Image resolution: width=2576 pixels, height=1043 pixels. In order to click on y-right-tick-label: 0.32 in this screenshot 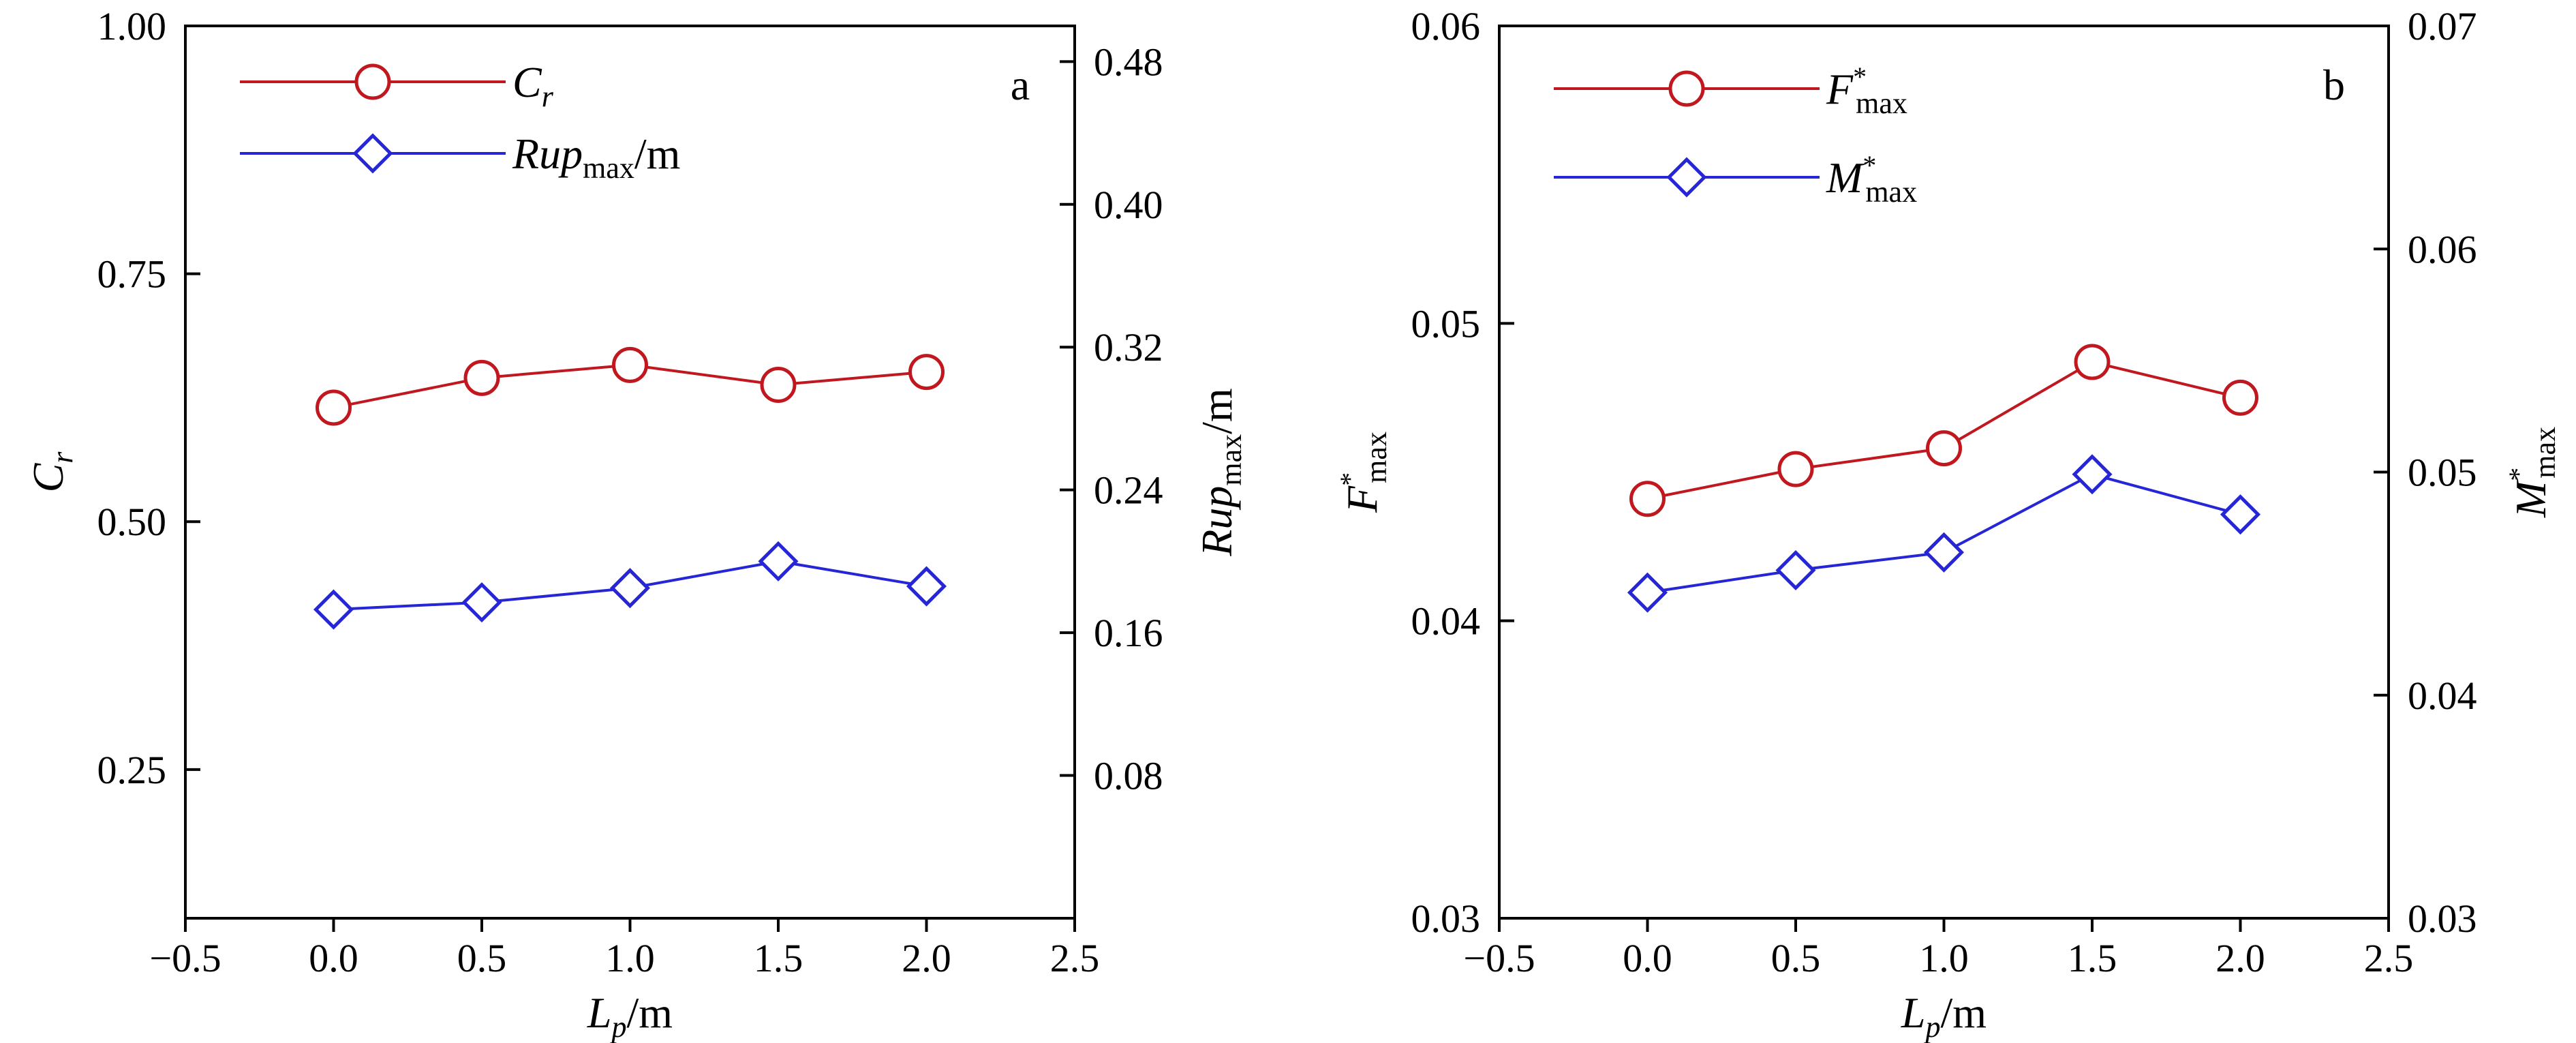, I will do `click(1128, 347)`.